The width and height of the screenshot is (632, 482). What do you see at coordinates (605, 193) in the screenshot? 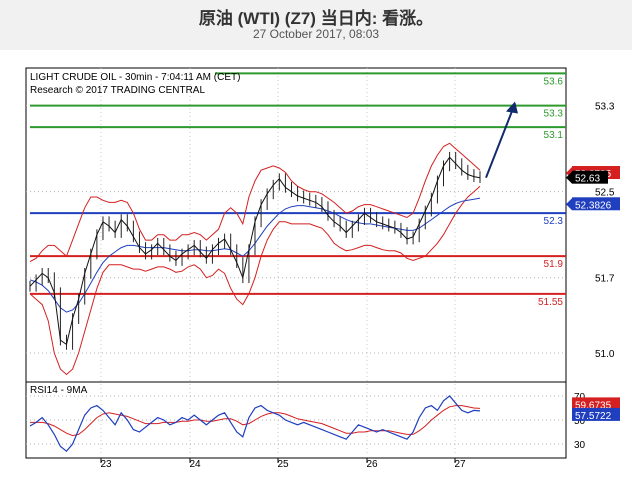
I see `price-tick-label: 52.5` at bounding box center [605, 193].